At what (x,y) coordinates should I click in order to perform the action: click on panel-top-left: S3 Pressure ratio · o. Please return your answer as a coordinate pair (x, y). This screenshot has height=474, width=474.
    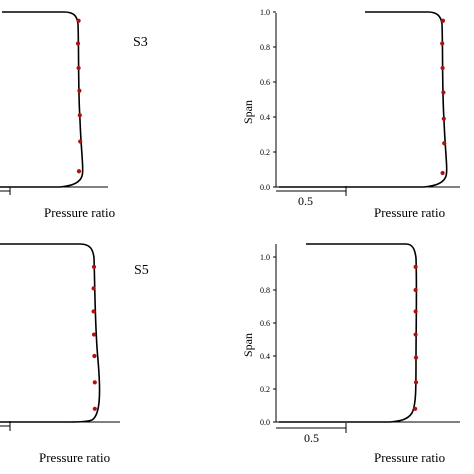
    Looking at the image, I should click on (74, 115).